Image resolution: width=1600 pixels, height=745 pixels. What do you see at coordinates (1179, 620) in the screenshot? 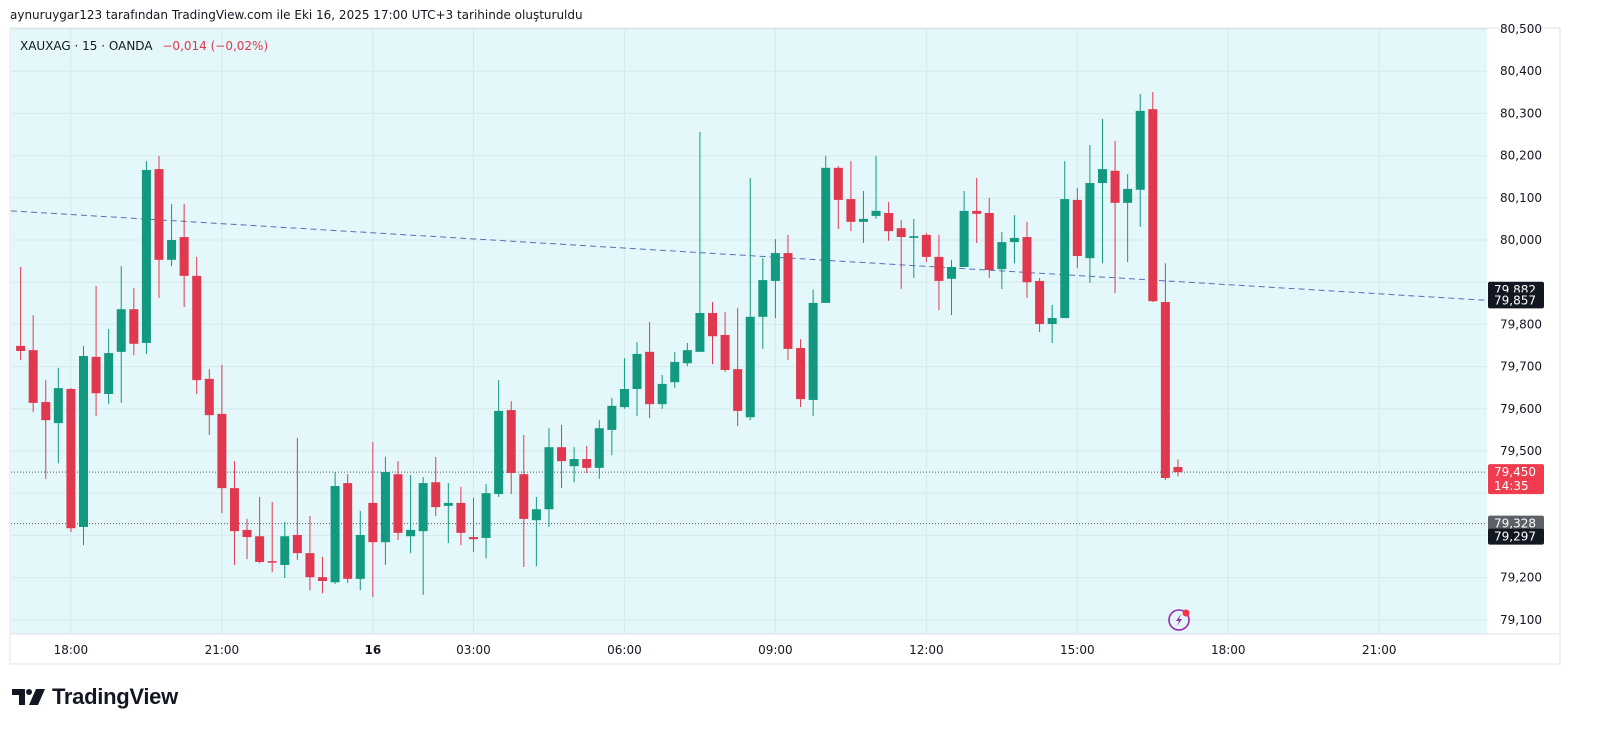
I see `alert-icon` at bounding box center [1179, 620].